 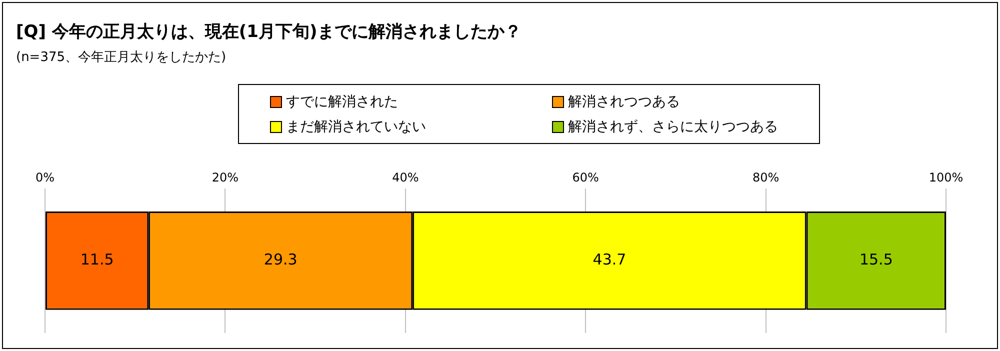 I want to click on x-tick-label: 0%, so click(x=45, y=177).